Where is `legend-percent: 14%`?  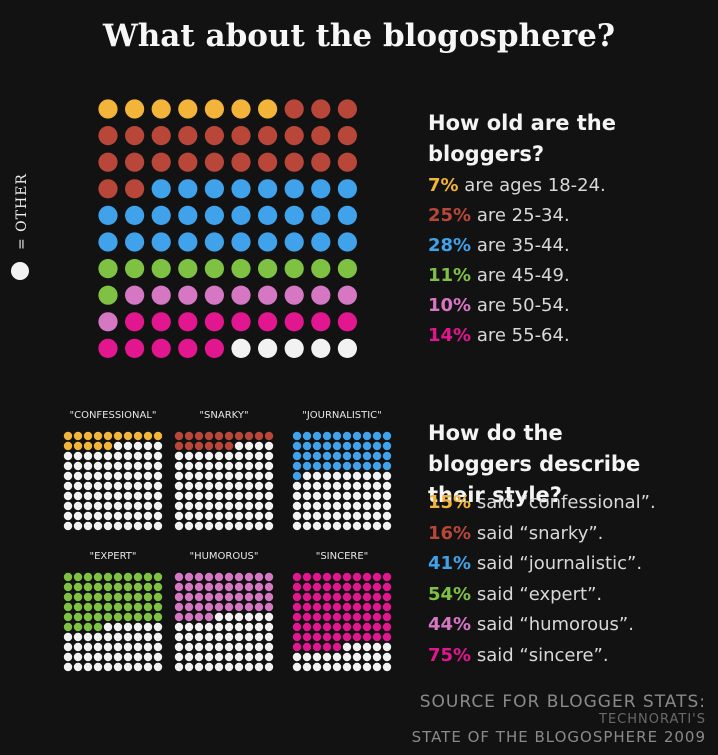
legend-percent: 14% is located at coordinates (450, 335).